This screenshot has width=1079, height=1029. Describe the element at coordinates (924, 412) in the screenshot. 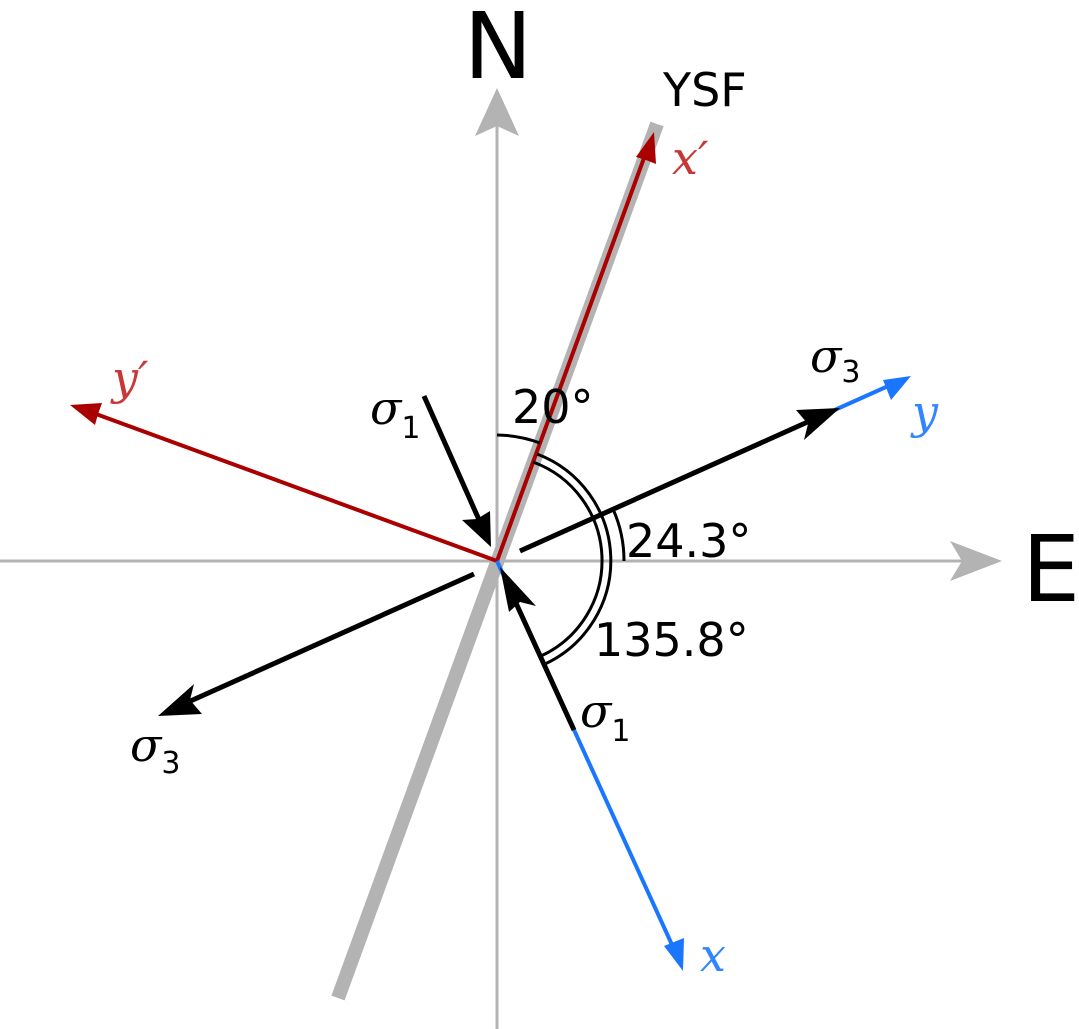

I see `y-label: y` at that location.